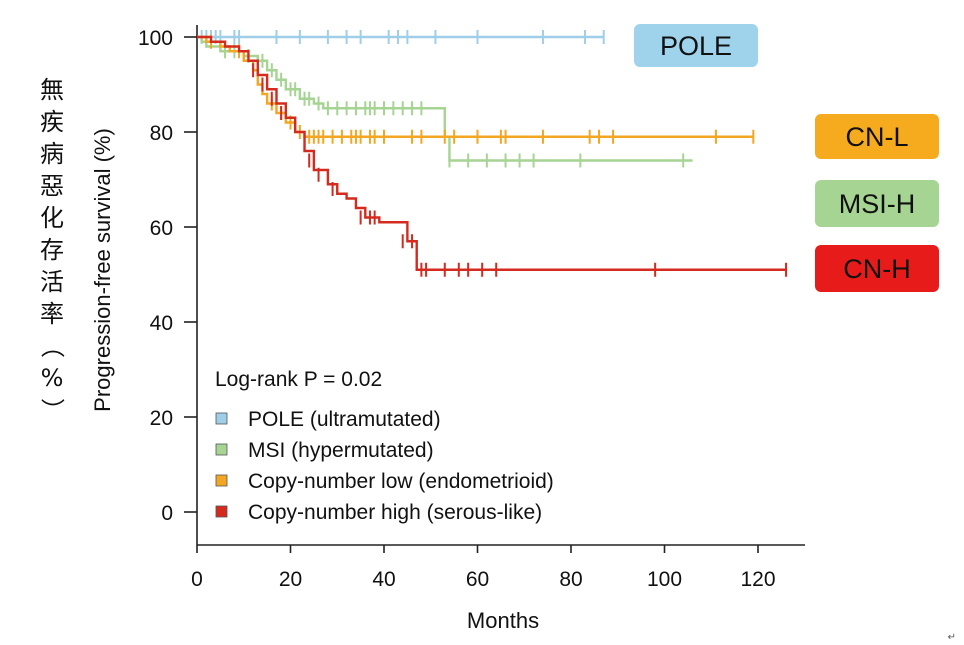 The height and width of the screenshot is (645, 964). What do you see at coordinates (475, 86) in the screenshot?
I see `series-line-cn-l` at bounding box center [475, 86].